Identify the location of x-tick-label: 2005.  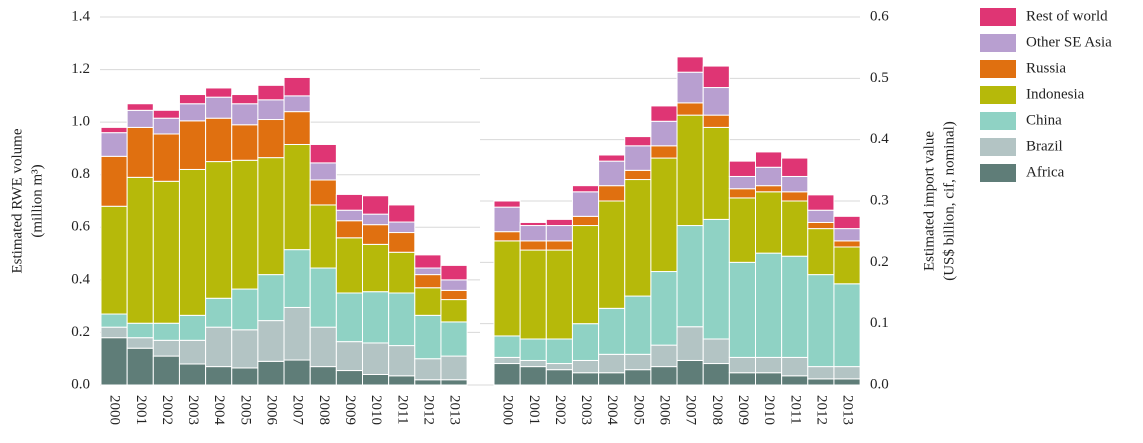
(245, 410).